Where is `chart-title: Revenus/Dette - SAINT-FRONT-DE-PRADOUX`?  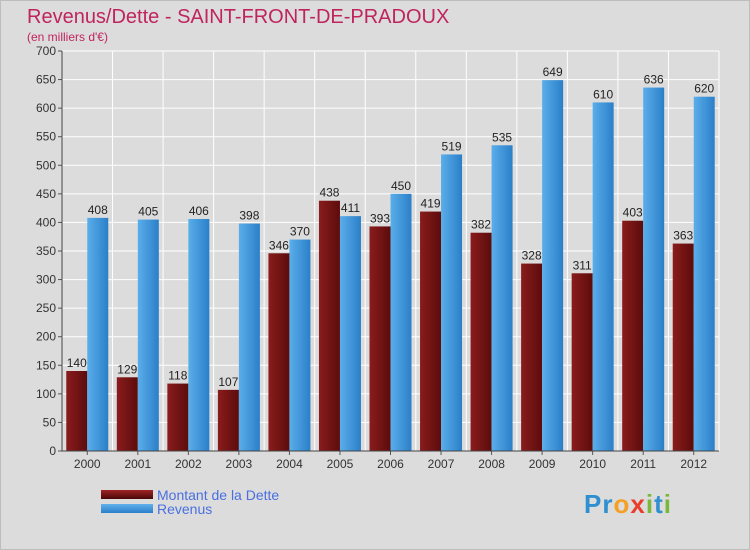
chart-title: Revenus/Dette - SAINT-FRONT-DE-PRADOUX is located at coordinates (238, 17).